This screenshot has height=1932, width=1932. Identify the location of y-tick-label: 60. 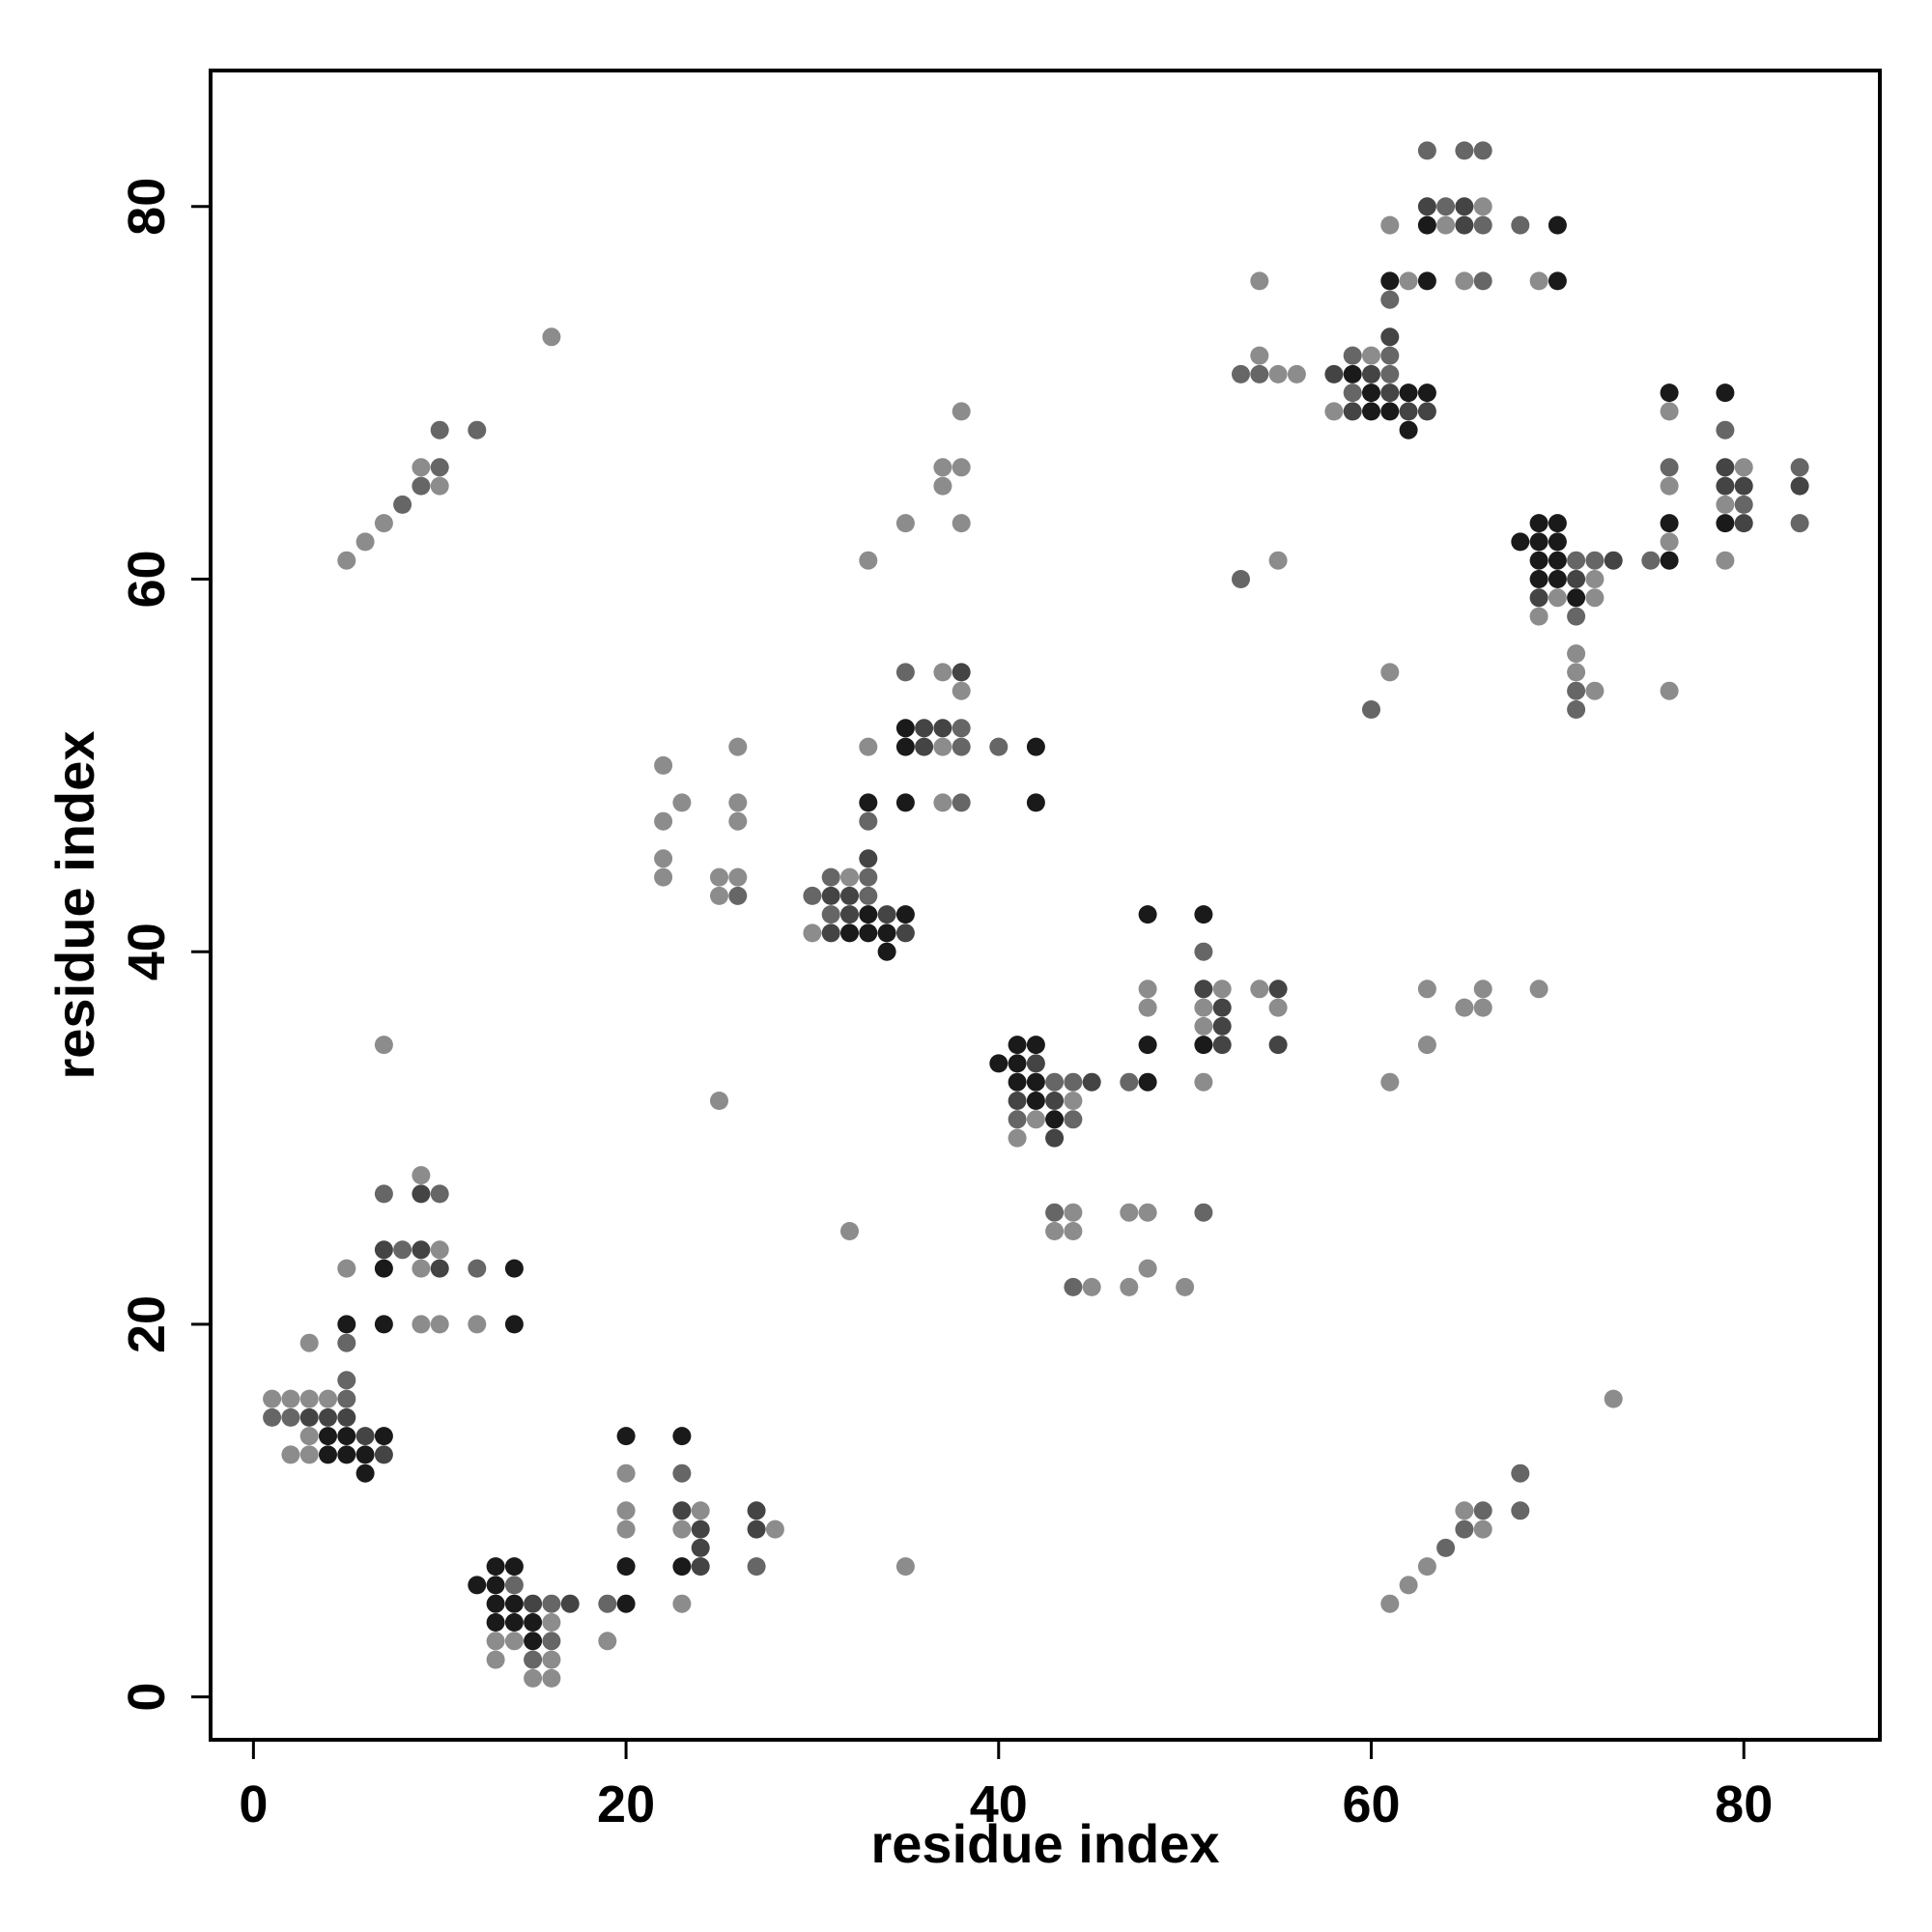
(147, 579).